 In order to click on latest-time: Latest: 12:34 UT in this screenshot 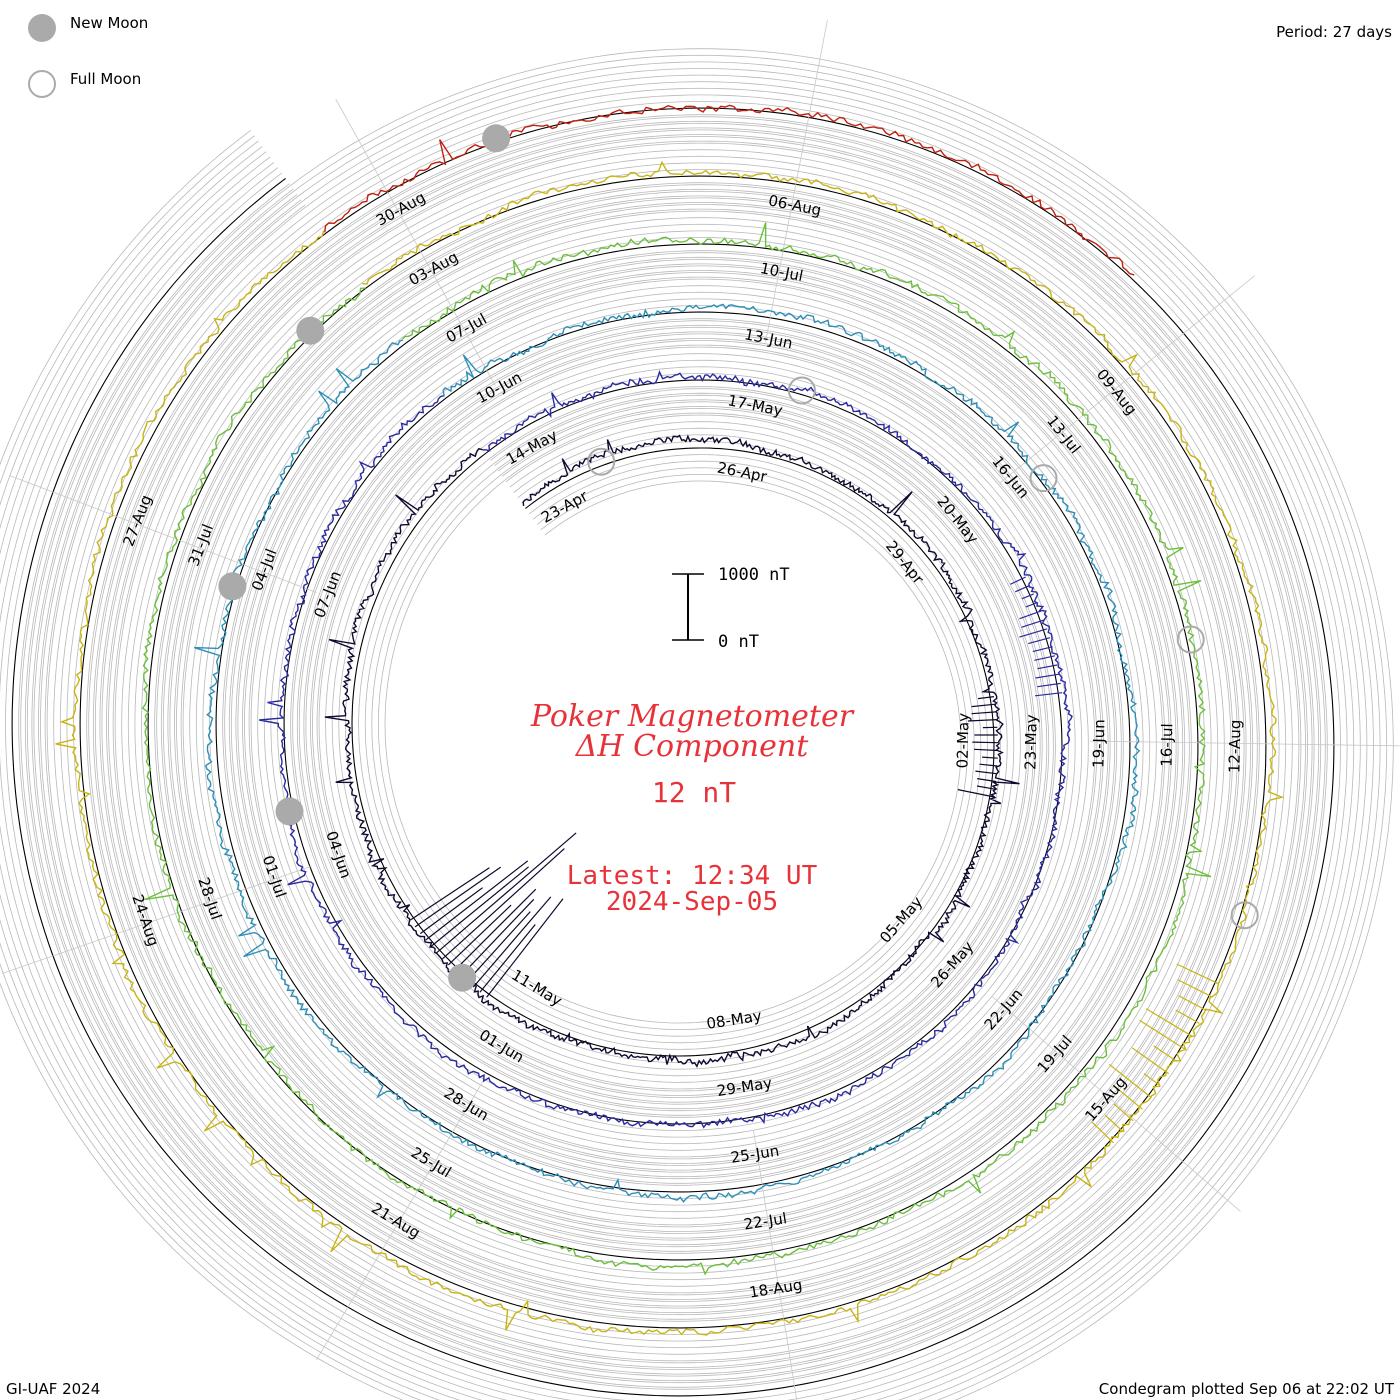, I will do `click(692, 876)`.